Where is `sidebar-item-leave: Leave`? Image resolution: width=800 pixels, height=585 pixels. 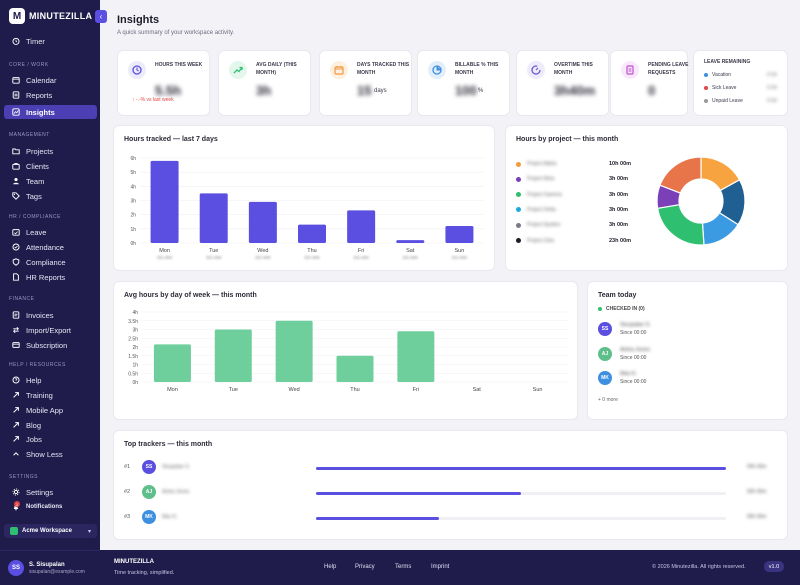 sidebar-item-leave: Leave is located at coordinates (50, 232).